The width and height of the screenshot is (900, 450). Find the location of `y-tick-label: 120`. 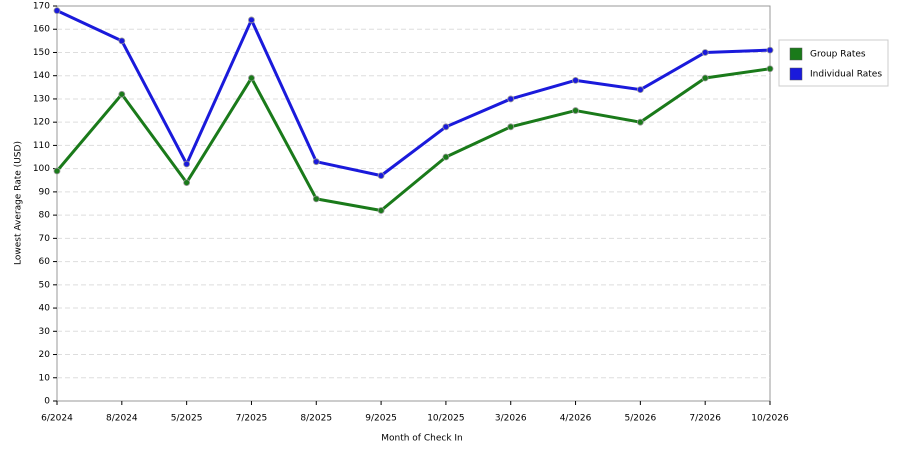

y-tick-label: 120 is located at coordinates (41, 123).